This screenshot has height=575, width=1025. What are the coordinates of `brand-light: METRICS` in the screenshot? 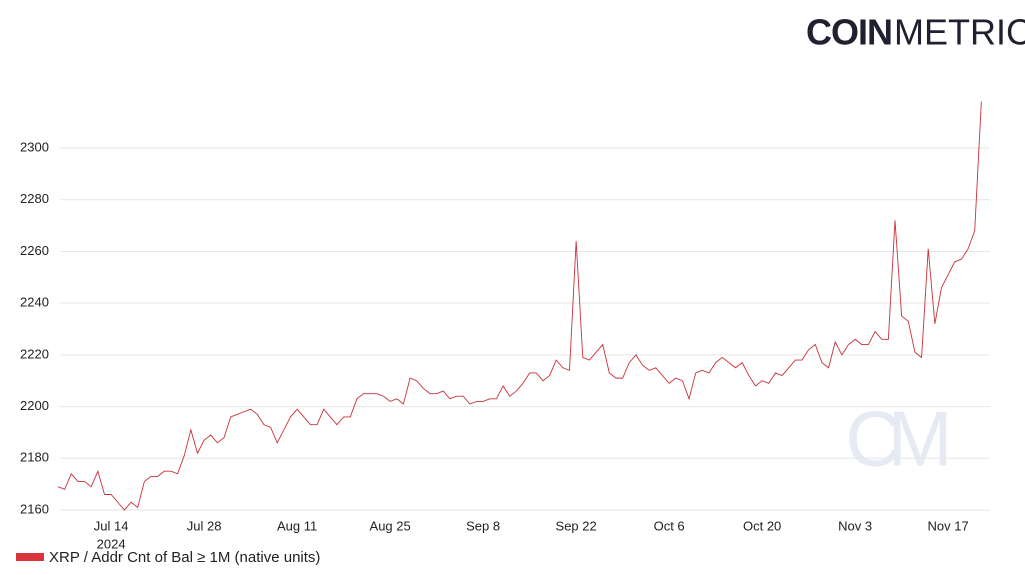 It's located at (959, 32).